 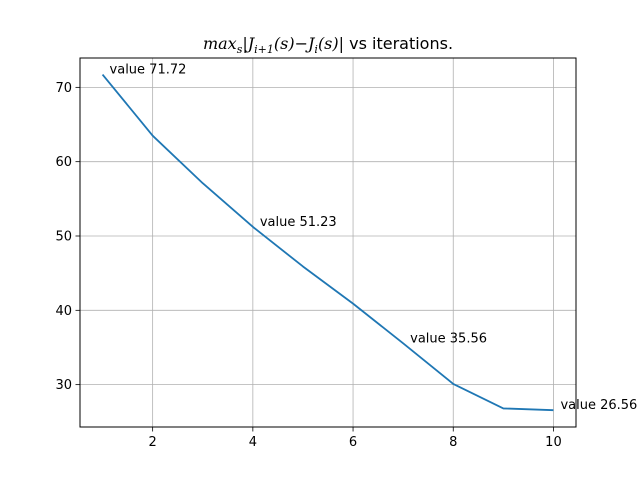 I want to click on x-tick-label: 10, so click(x=553, y=442).